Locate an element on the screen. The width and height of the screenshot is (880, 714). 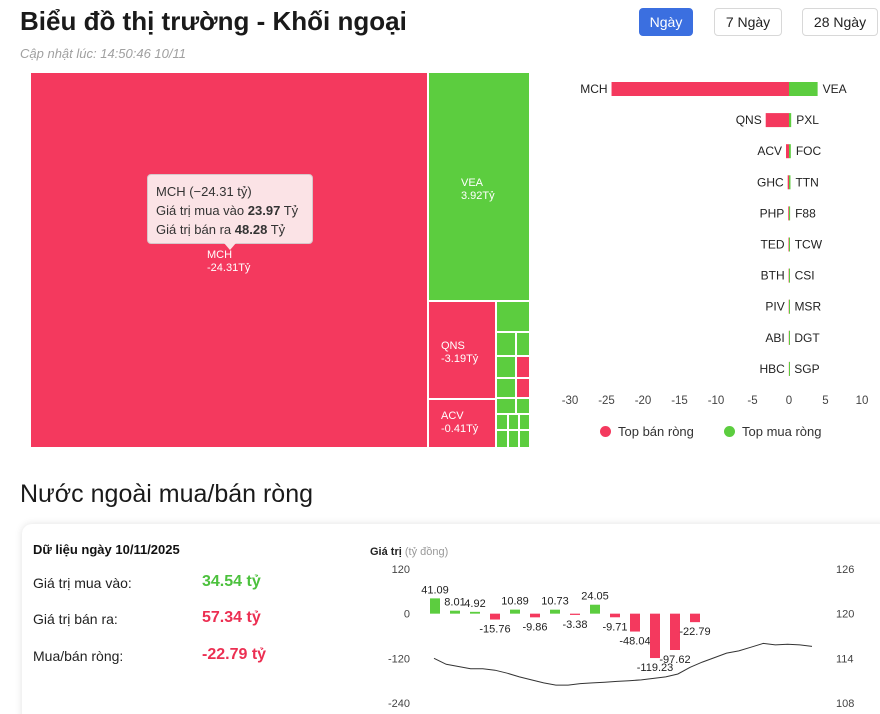
buy-category-label: DGT is located at coordinates (807, 338).